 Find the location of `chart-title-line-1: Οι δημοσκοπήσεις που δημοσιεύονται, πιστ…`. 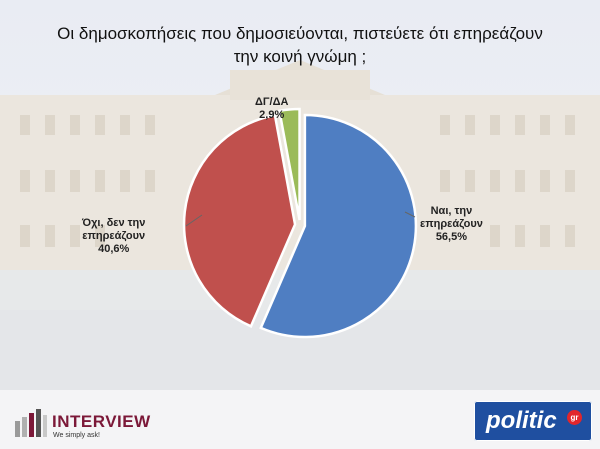

chart-title-line-1: Οι δημοσκοπήσεις που δημοσιεύονται, πιστ… is located at coordinates (300, 33).